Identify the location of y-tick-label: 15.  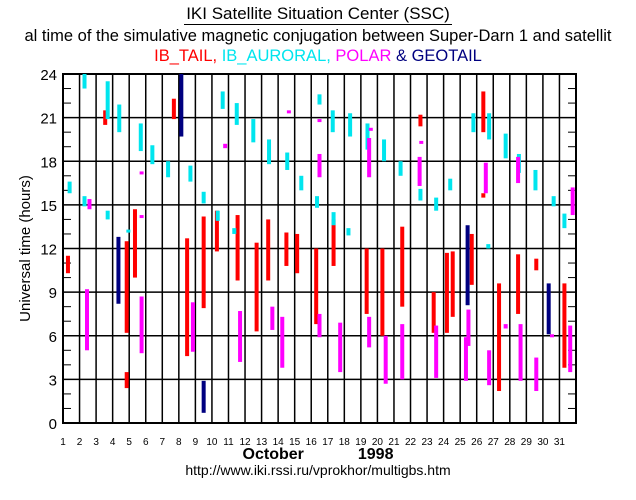
(48, 206).